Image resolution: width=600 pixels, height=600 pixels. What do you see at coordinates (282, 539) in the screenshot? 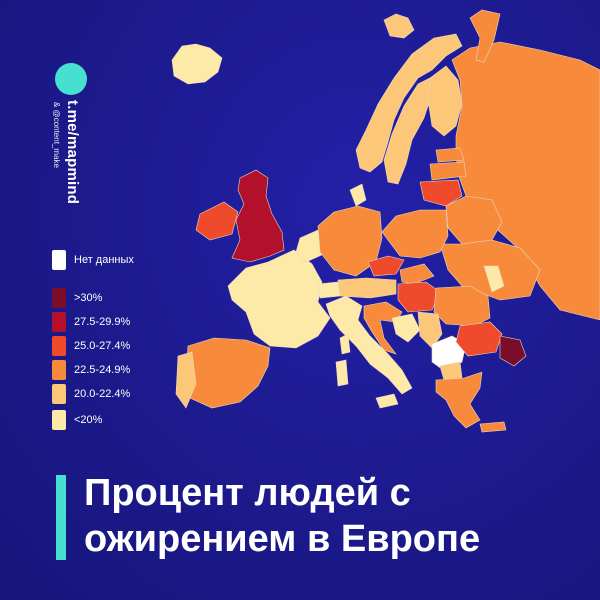
I see `title-line-2: ожирением в Европе` at bounding box center [282, 539].